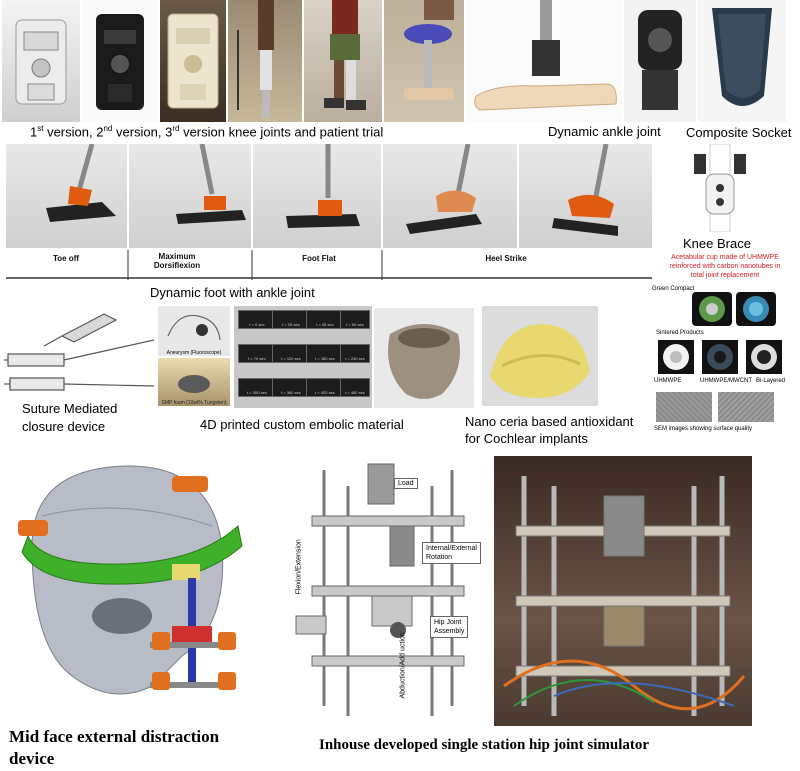 This screenshot has width=800, height=771. Describe the element at coordinates (232, 292) in the screenshot. I see `dynamic-foot-caption: Dynamic foot with ankle joint` at that location.